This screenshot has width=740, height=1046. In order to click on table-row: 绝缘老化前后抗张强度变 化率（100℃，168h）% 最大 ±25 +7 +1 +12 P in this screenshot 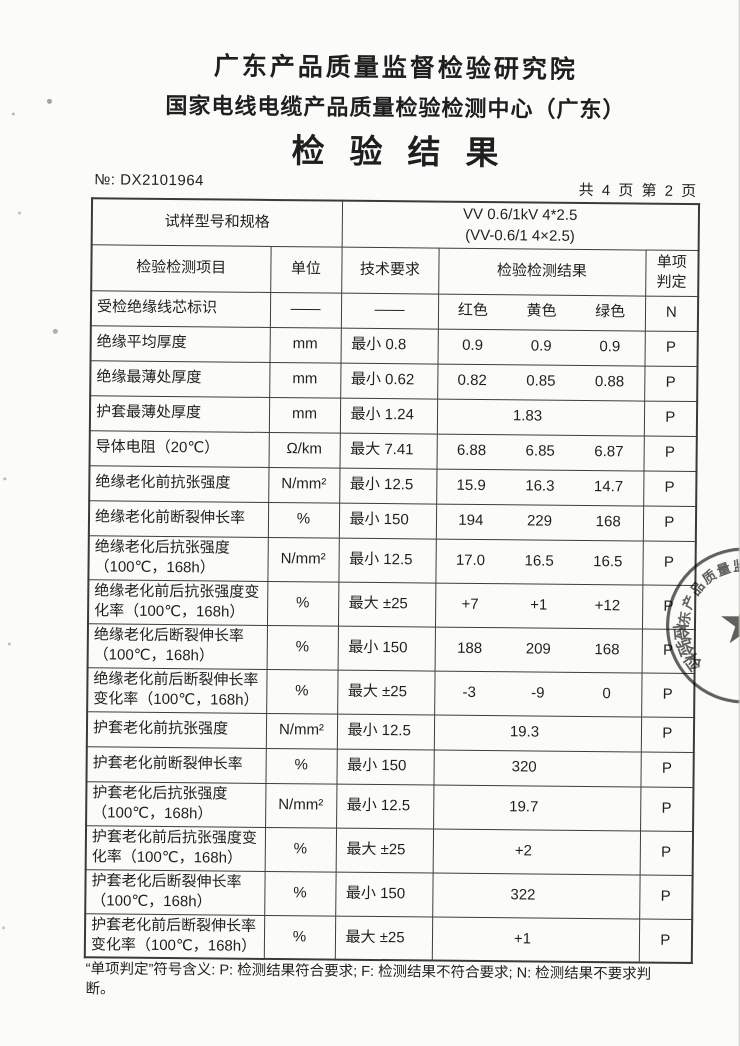, I will do `click(392, 604)`.